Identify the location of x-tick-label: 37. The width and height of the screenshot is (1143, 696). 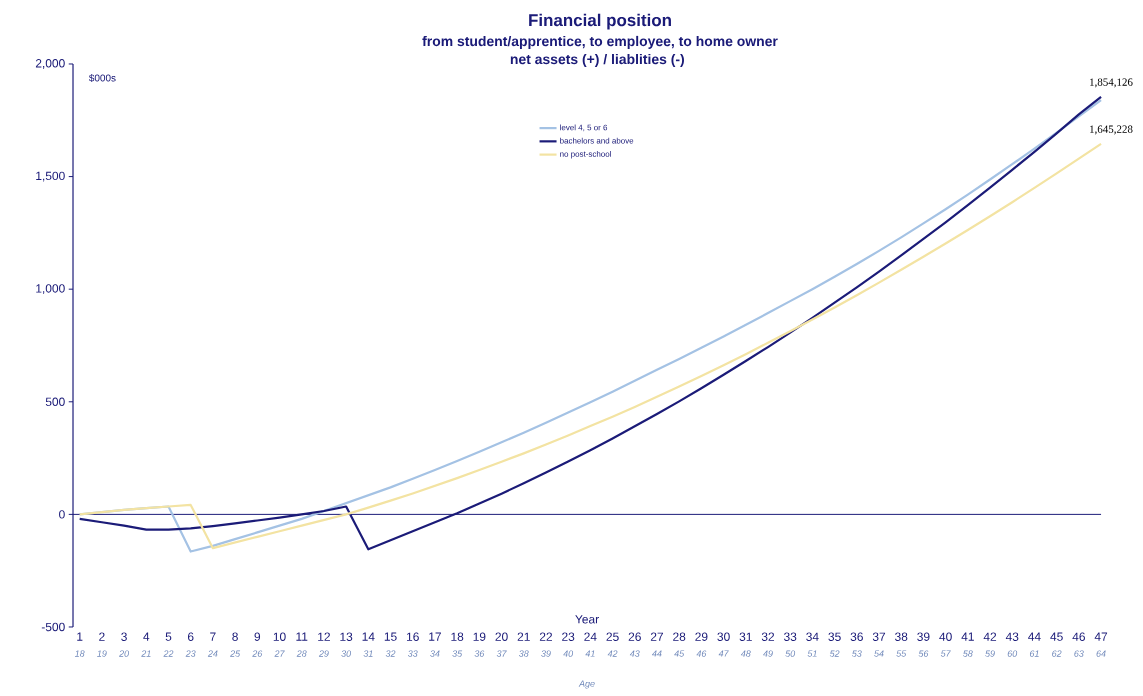
(879, 636).